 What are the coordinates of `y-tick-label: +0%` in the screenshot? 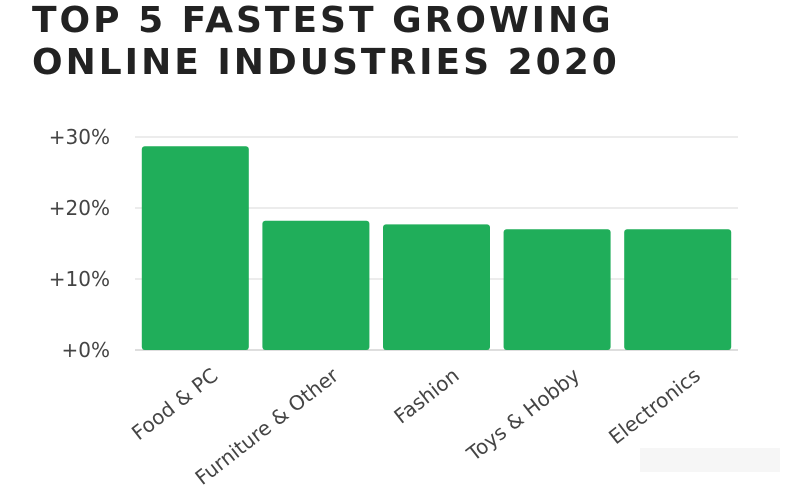 It's located at (86, 350).